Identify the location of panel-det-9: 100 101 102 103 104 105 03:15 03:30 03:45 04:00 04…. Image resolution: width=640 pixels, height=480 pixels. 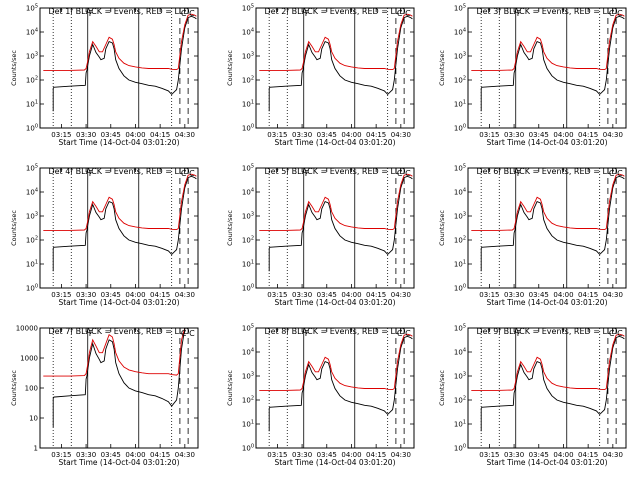
(532, 395).